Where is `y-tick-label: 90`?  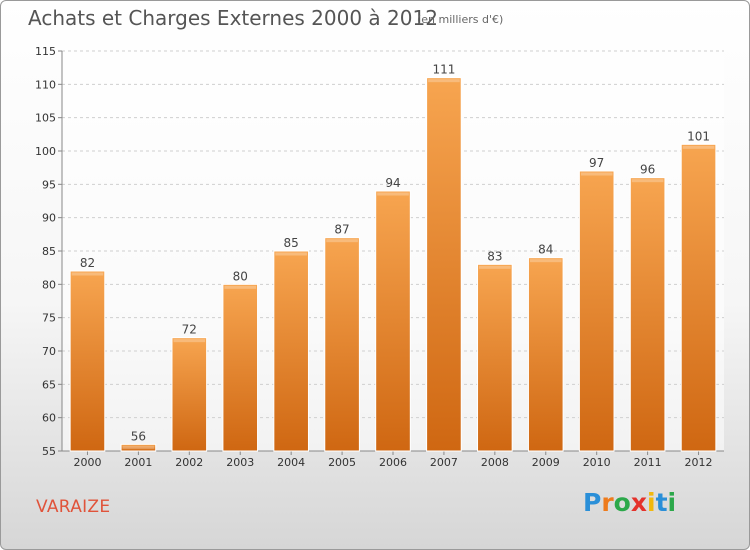 y-tick-label: 90 is located at coordinates (49, 218).